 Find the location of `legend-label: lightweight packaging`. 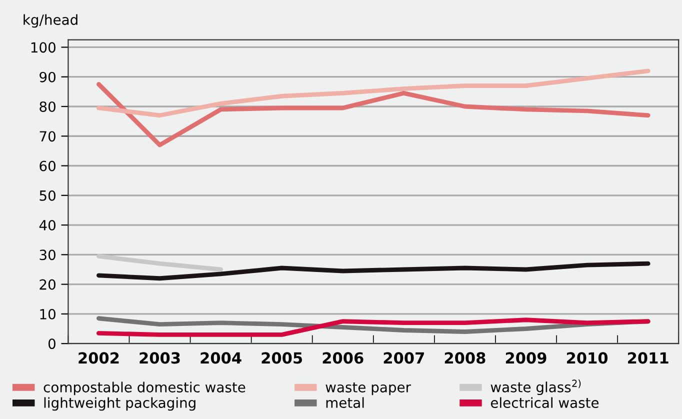

legend-label: lightweight packaging is located at coordinates (120, 404).